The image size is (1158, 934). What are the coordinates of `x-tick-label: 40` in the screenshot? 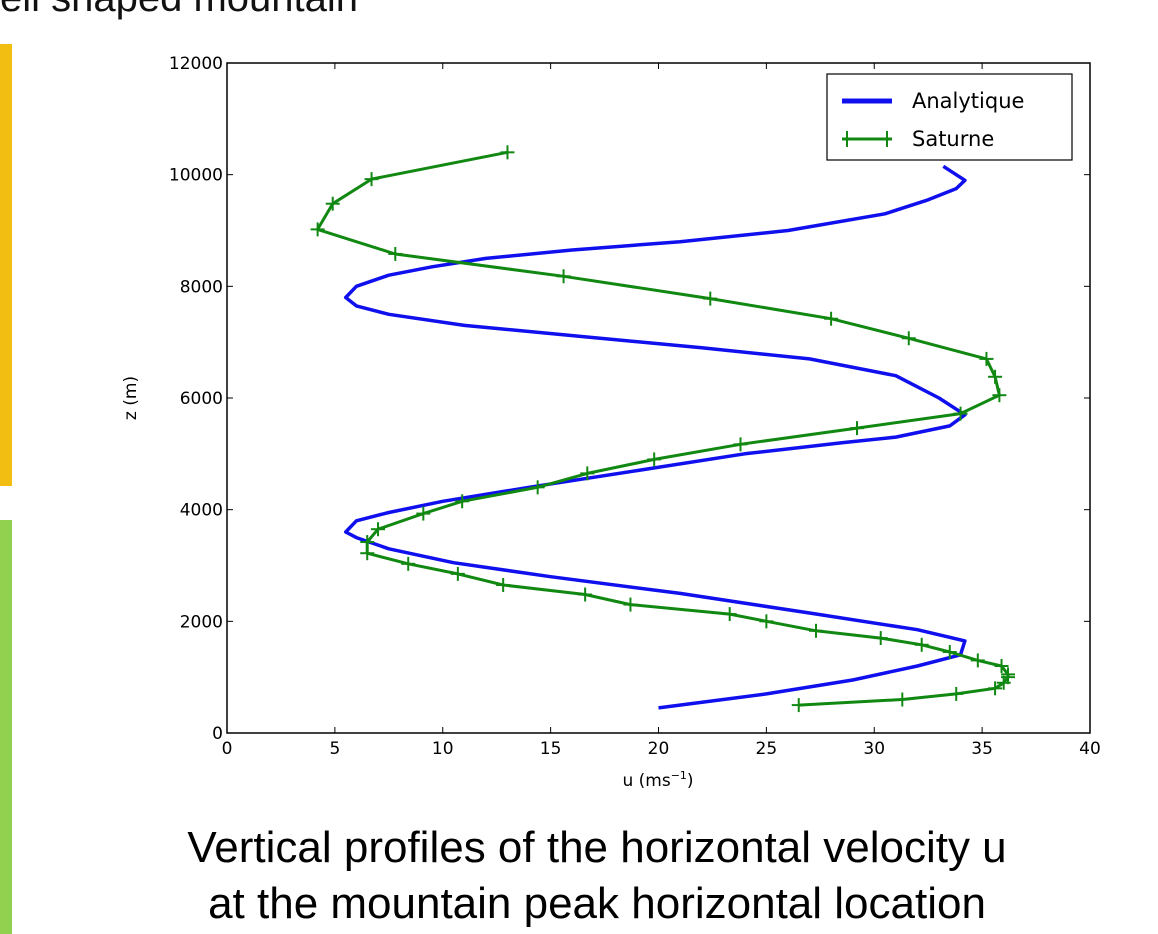 It's located at (1090, 749).